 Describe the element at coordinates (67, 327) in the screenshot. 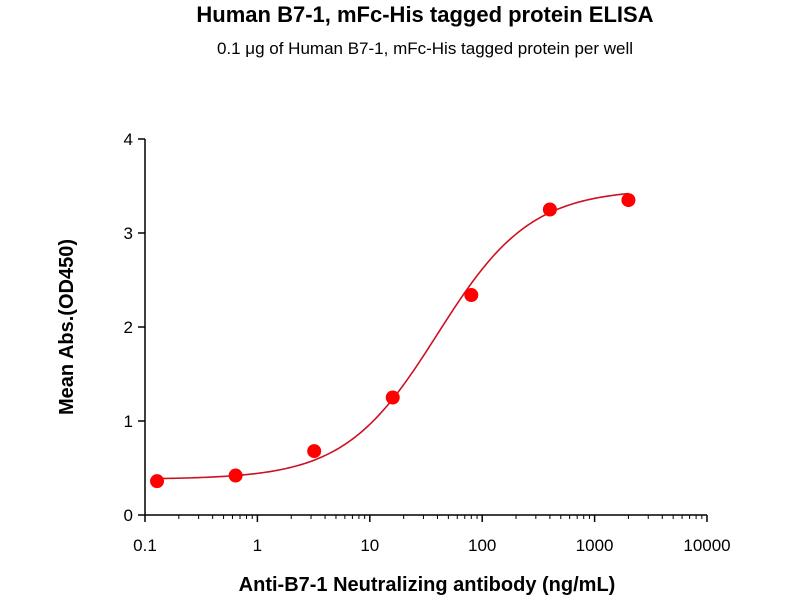

I see `y-axis-label: Mean Abs.(OD450)` at that location.